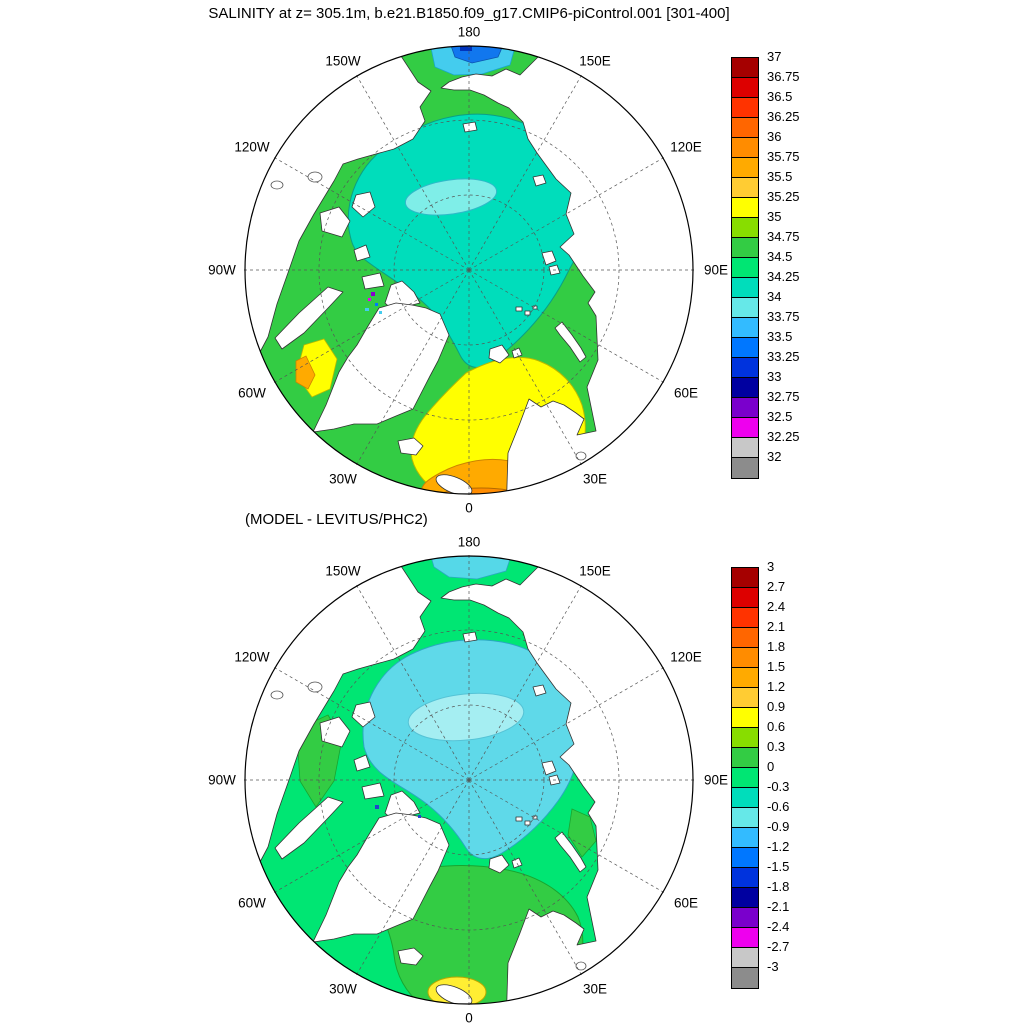  What do you see at coordinates (776, 606) in the screenshot?
I see `colorbar-tick-label: 2.4` at bounding box center [776, 606].